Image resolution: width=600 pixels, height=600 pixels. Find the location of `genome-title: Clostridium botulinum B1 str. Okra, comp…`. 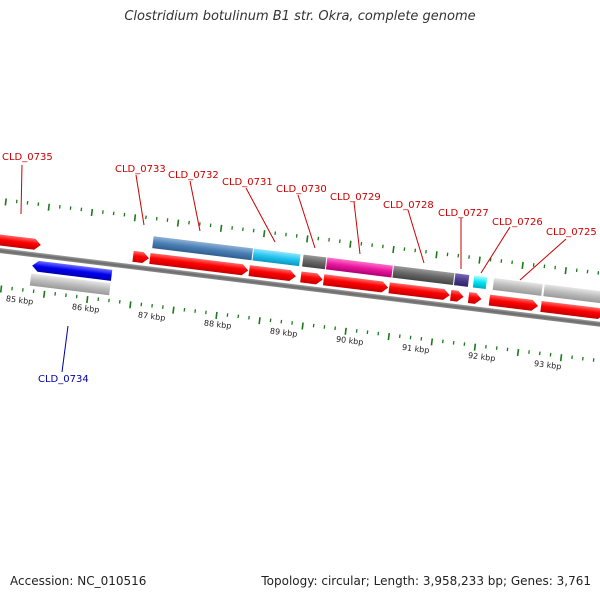

genome-title: Clostridium botulinum B1 str. Okra, comp… is located at coordinates (300, 16).